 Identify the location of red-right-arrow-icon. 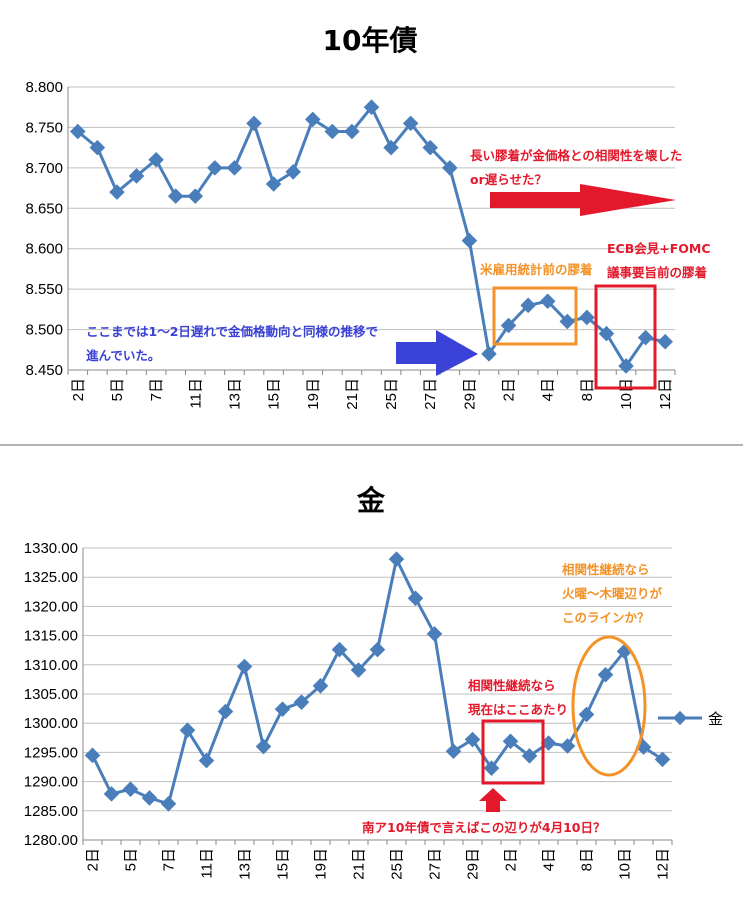
(583, 200).